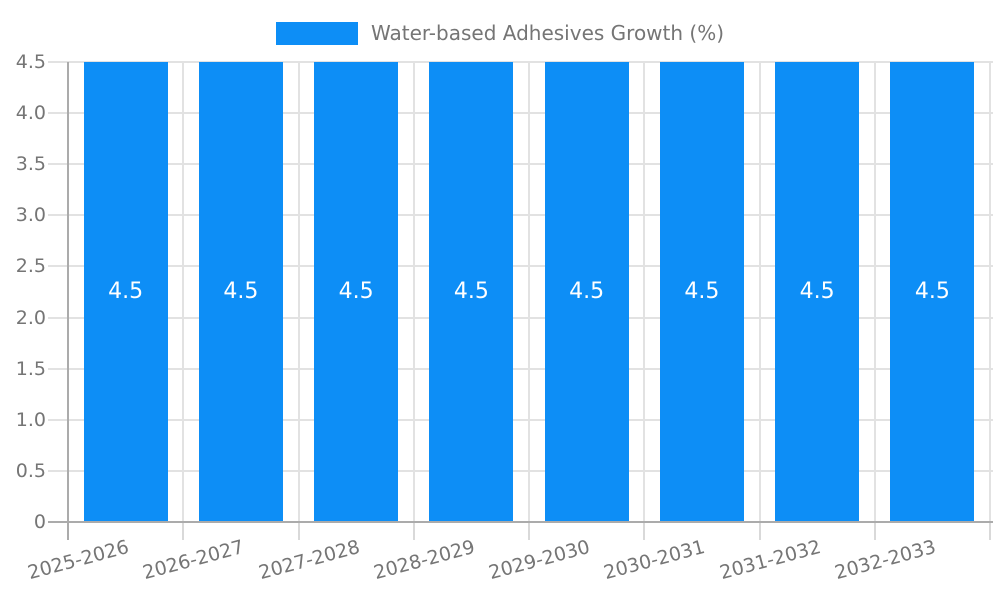 Image resolution: width=1000 pixels, height=600 pixels. Describe the element at coordinates (30, 62) in the screenshot. I see `y-axis-label: 4.5` at that location.